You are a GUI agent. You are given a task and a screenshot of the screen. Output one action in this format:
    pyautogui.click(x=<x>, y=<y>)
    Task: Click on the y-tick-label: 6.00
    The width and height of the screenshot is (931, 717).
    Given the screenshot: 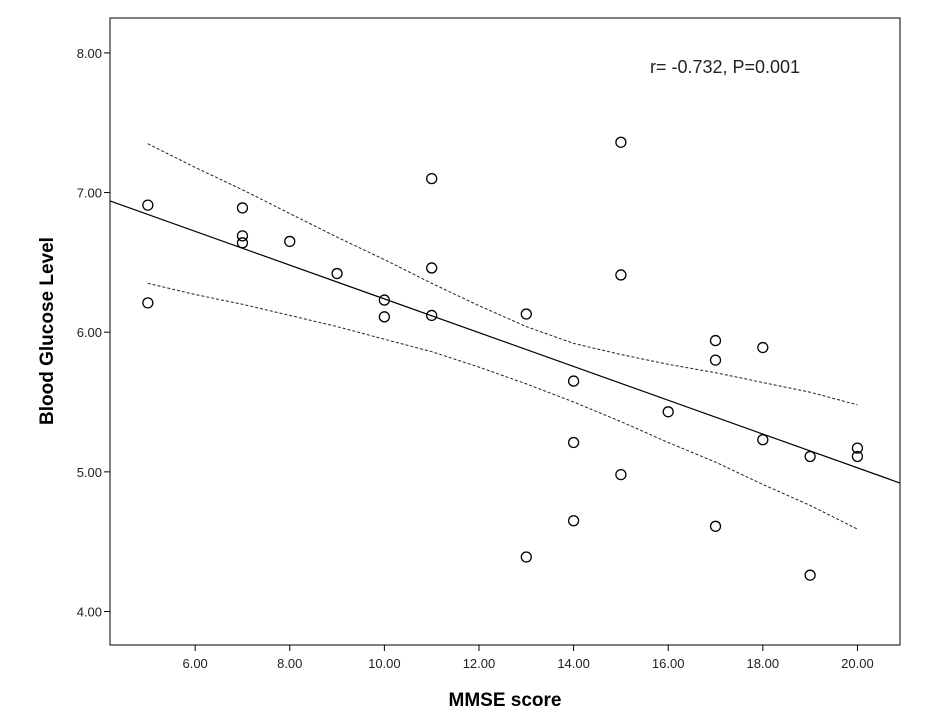 What is the action you would take?
    pyautogui.click(x=89, y=332)
    